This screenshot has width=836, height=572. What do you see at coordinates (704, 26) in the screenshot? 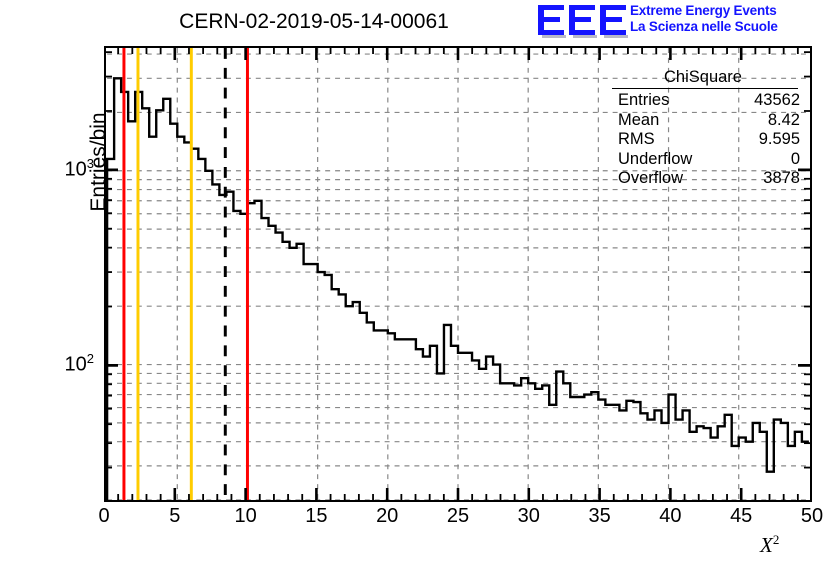
I see `eee-logo-line2: La Scienza nelle Scuole` at bounding box center [704, 26].